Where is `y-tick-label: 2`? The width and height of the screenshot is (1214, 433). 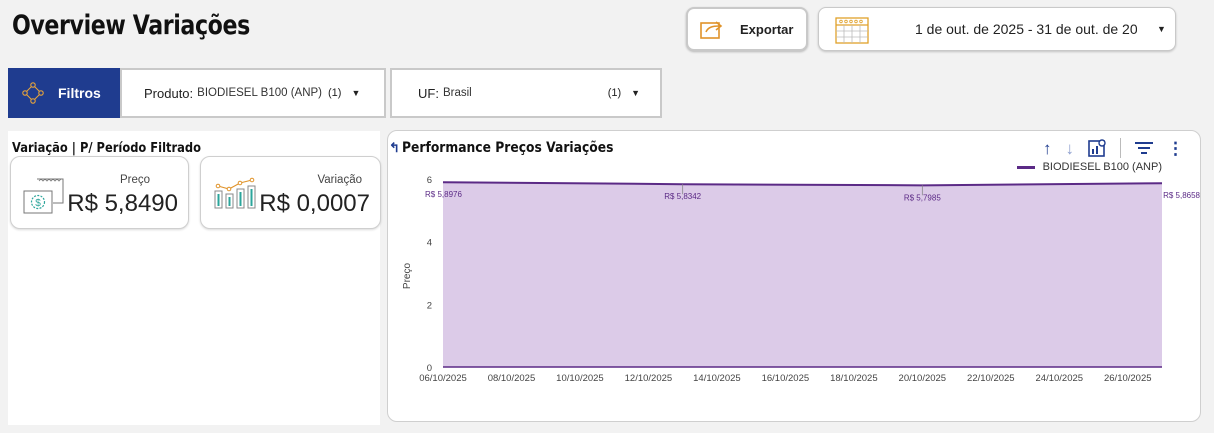 y-tick-label: 2 is located at coordinates (429, 305).